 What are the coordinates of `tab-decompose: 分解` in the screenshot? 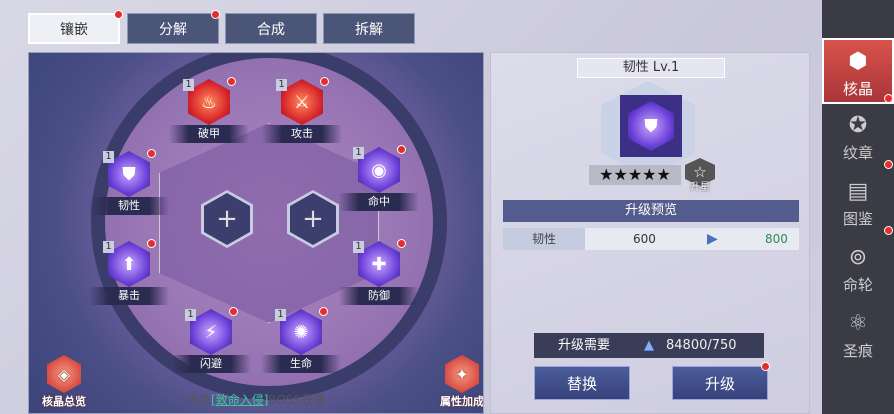 It's located at (173, 28).